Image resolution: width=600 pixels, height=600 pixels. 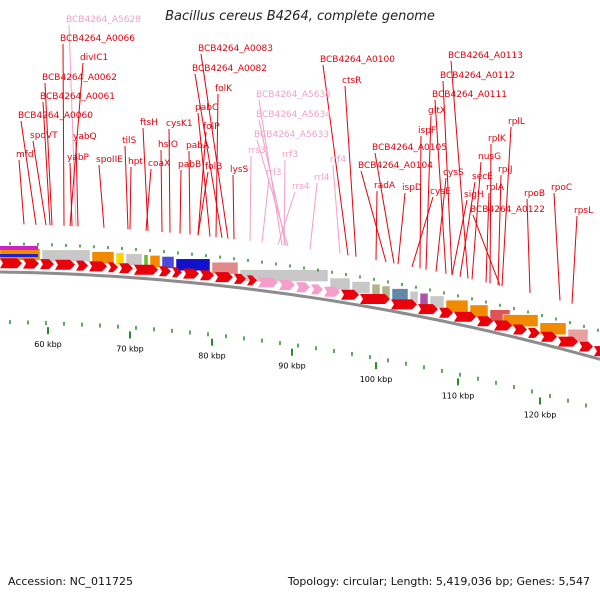 What do you see at coordinates (189, 165) in the screenshot?
I see `gene-label-pabb: pabB` at bounding box center [189, 165].